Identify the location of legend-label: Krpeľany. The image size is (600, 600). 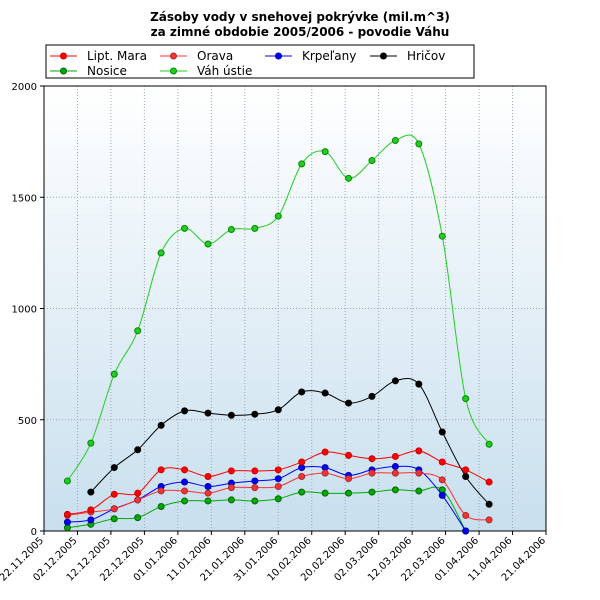
(329, 56).